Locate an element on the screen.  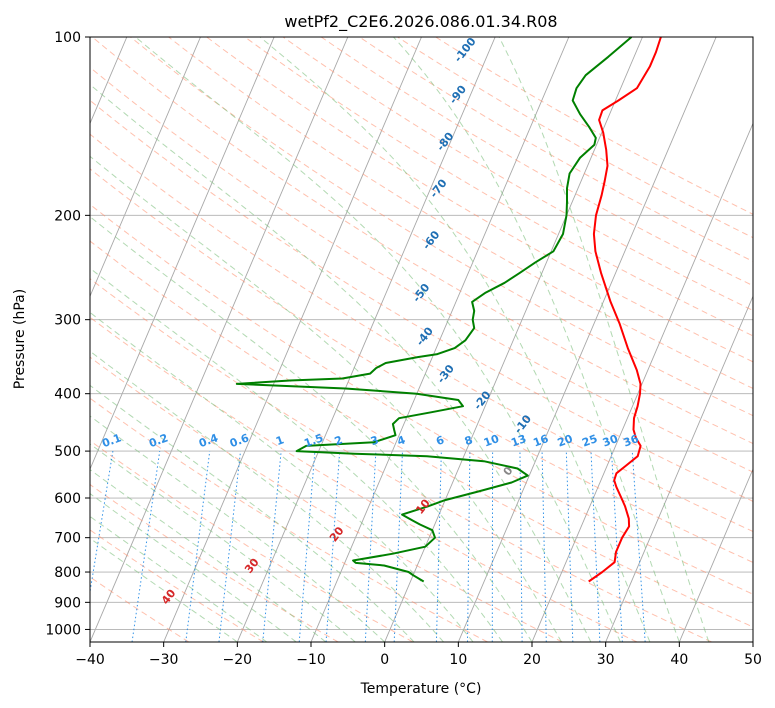
mixing-ratio-label: 4 is located at coordinates (401, 440).